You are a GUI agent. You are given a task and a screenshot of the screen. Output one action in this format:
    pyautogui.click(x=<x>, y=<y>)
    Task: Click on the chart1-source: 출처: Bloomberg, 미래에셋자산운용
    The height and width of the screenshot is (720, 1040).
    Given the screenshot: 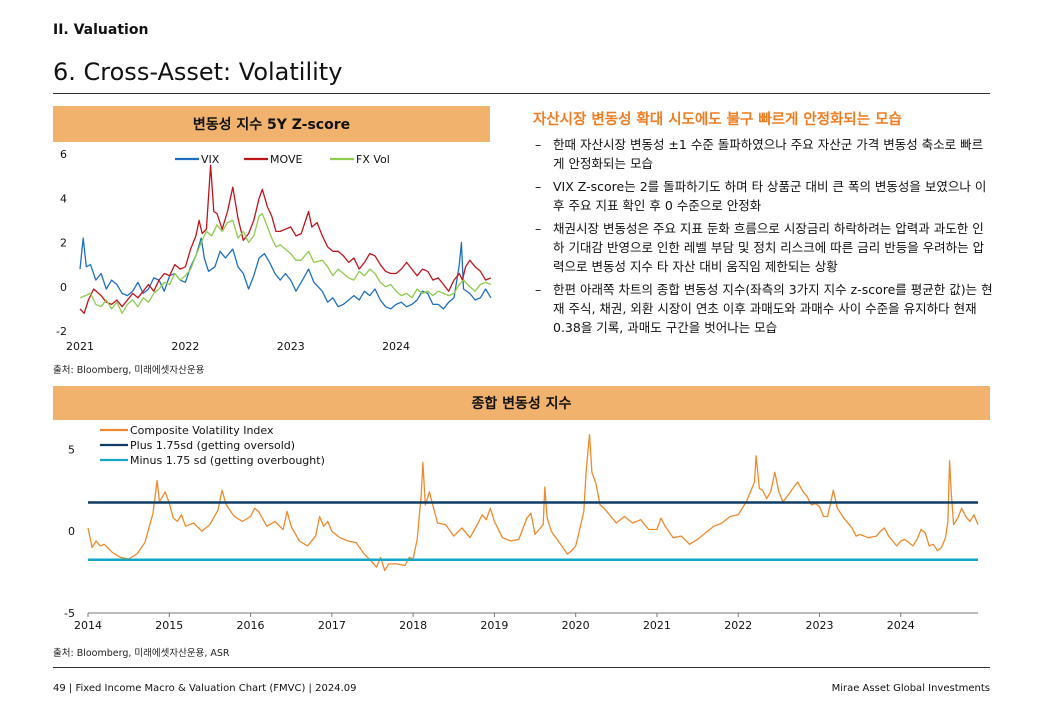 What is the action you would take?
    pyautogui.click(x=129, y=370)
    